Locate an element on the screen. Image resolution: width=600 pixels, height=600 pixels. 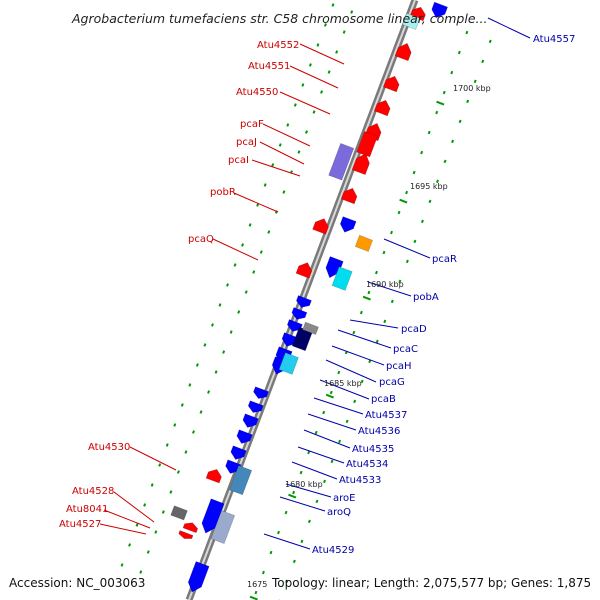
gene-orange-pobr is located at coordinates (363, 243).